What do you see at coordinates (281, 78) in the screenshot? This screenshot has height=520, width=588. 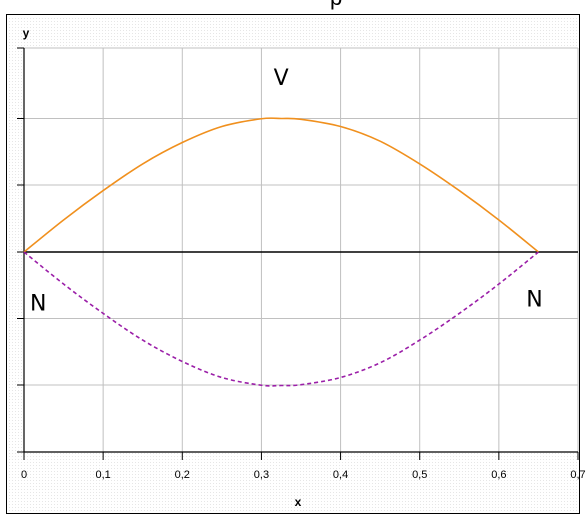 I see `annotation-label: V` at bounding box center [281, 78].